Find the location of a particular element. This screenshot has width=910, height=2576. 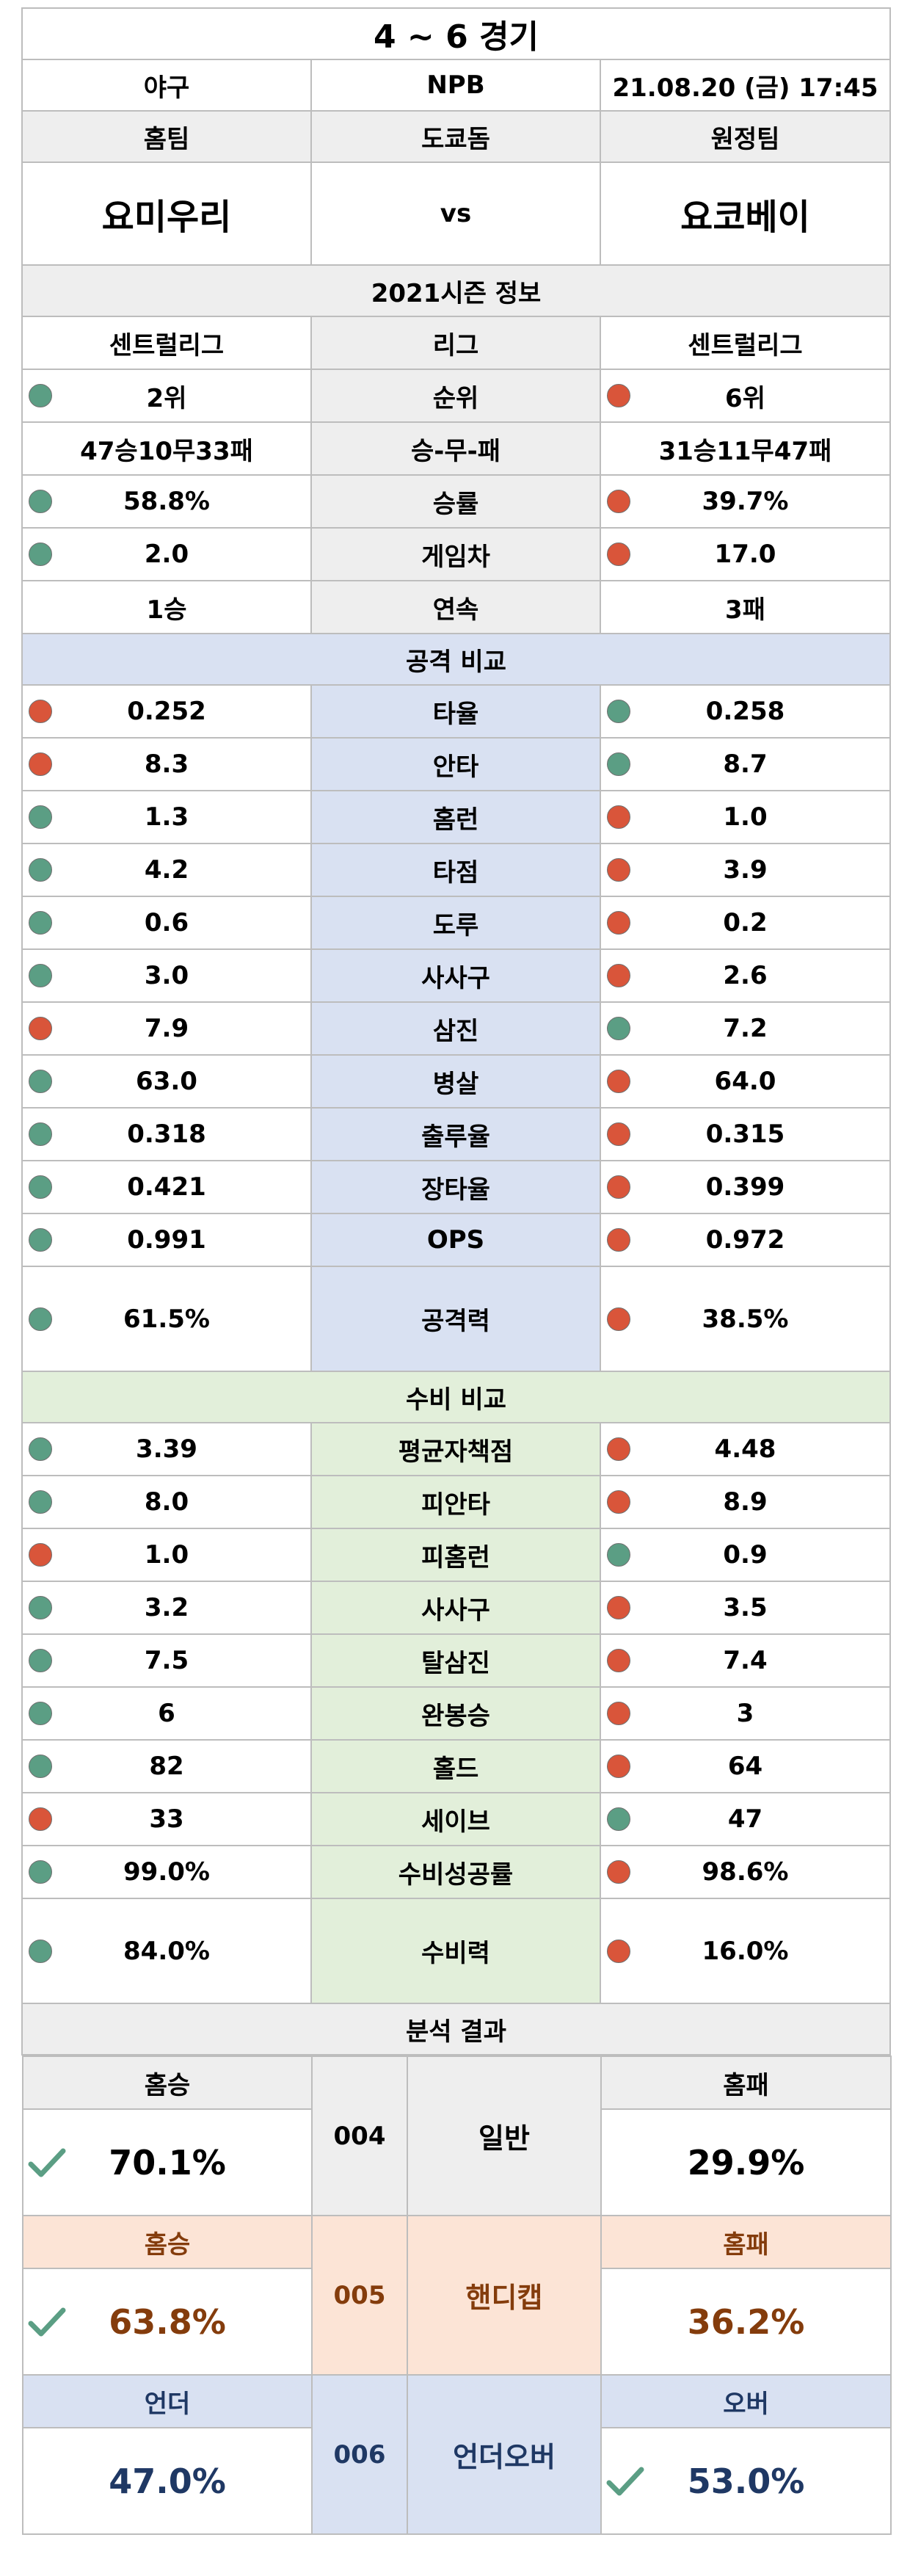

home-stat-value: 6 is located at coordinates (166, 1714).